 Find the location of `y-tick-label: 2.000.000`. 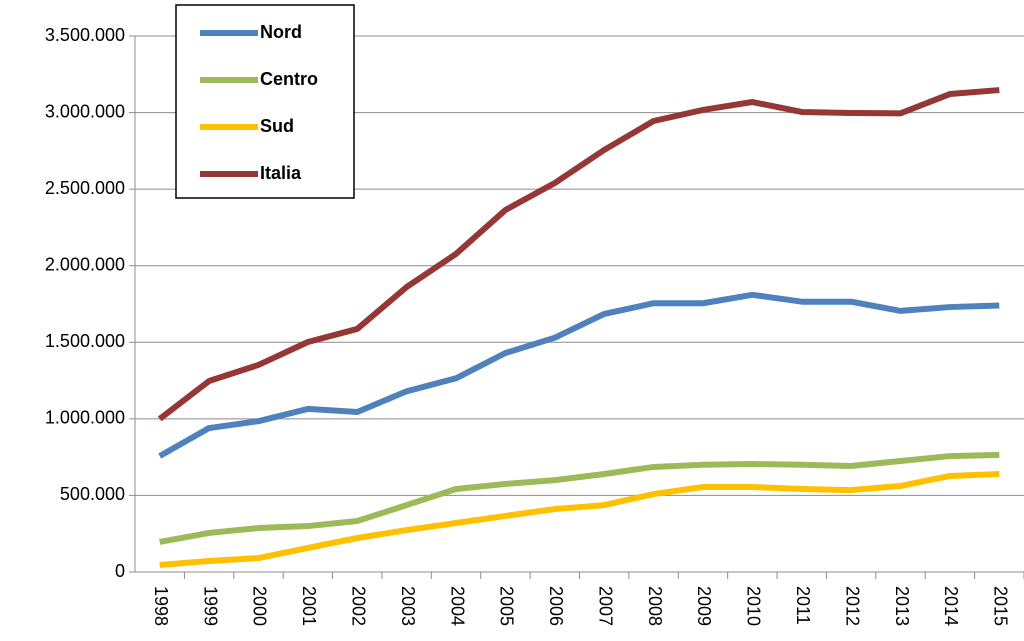

y-tick-label: 2.000.000 is located at coordinates (85, 264).